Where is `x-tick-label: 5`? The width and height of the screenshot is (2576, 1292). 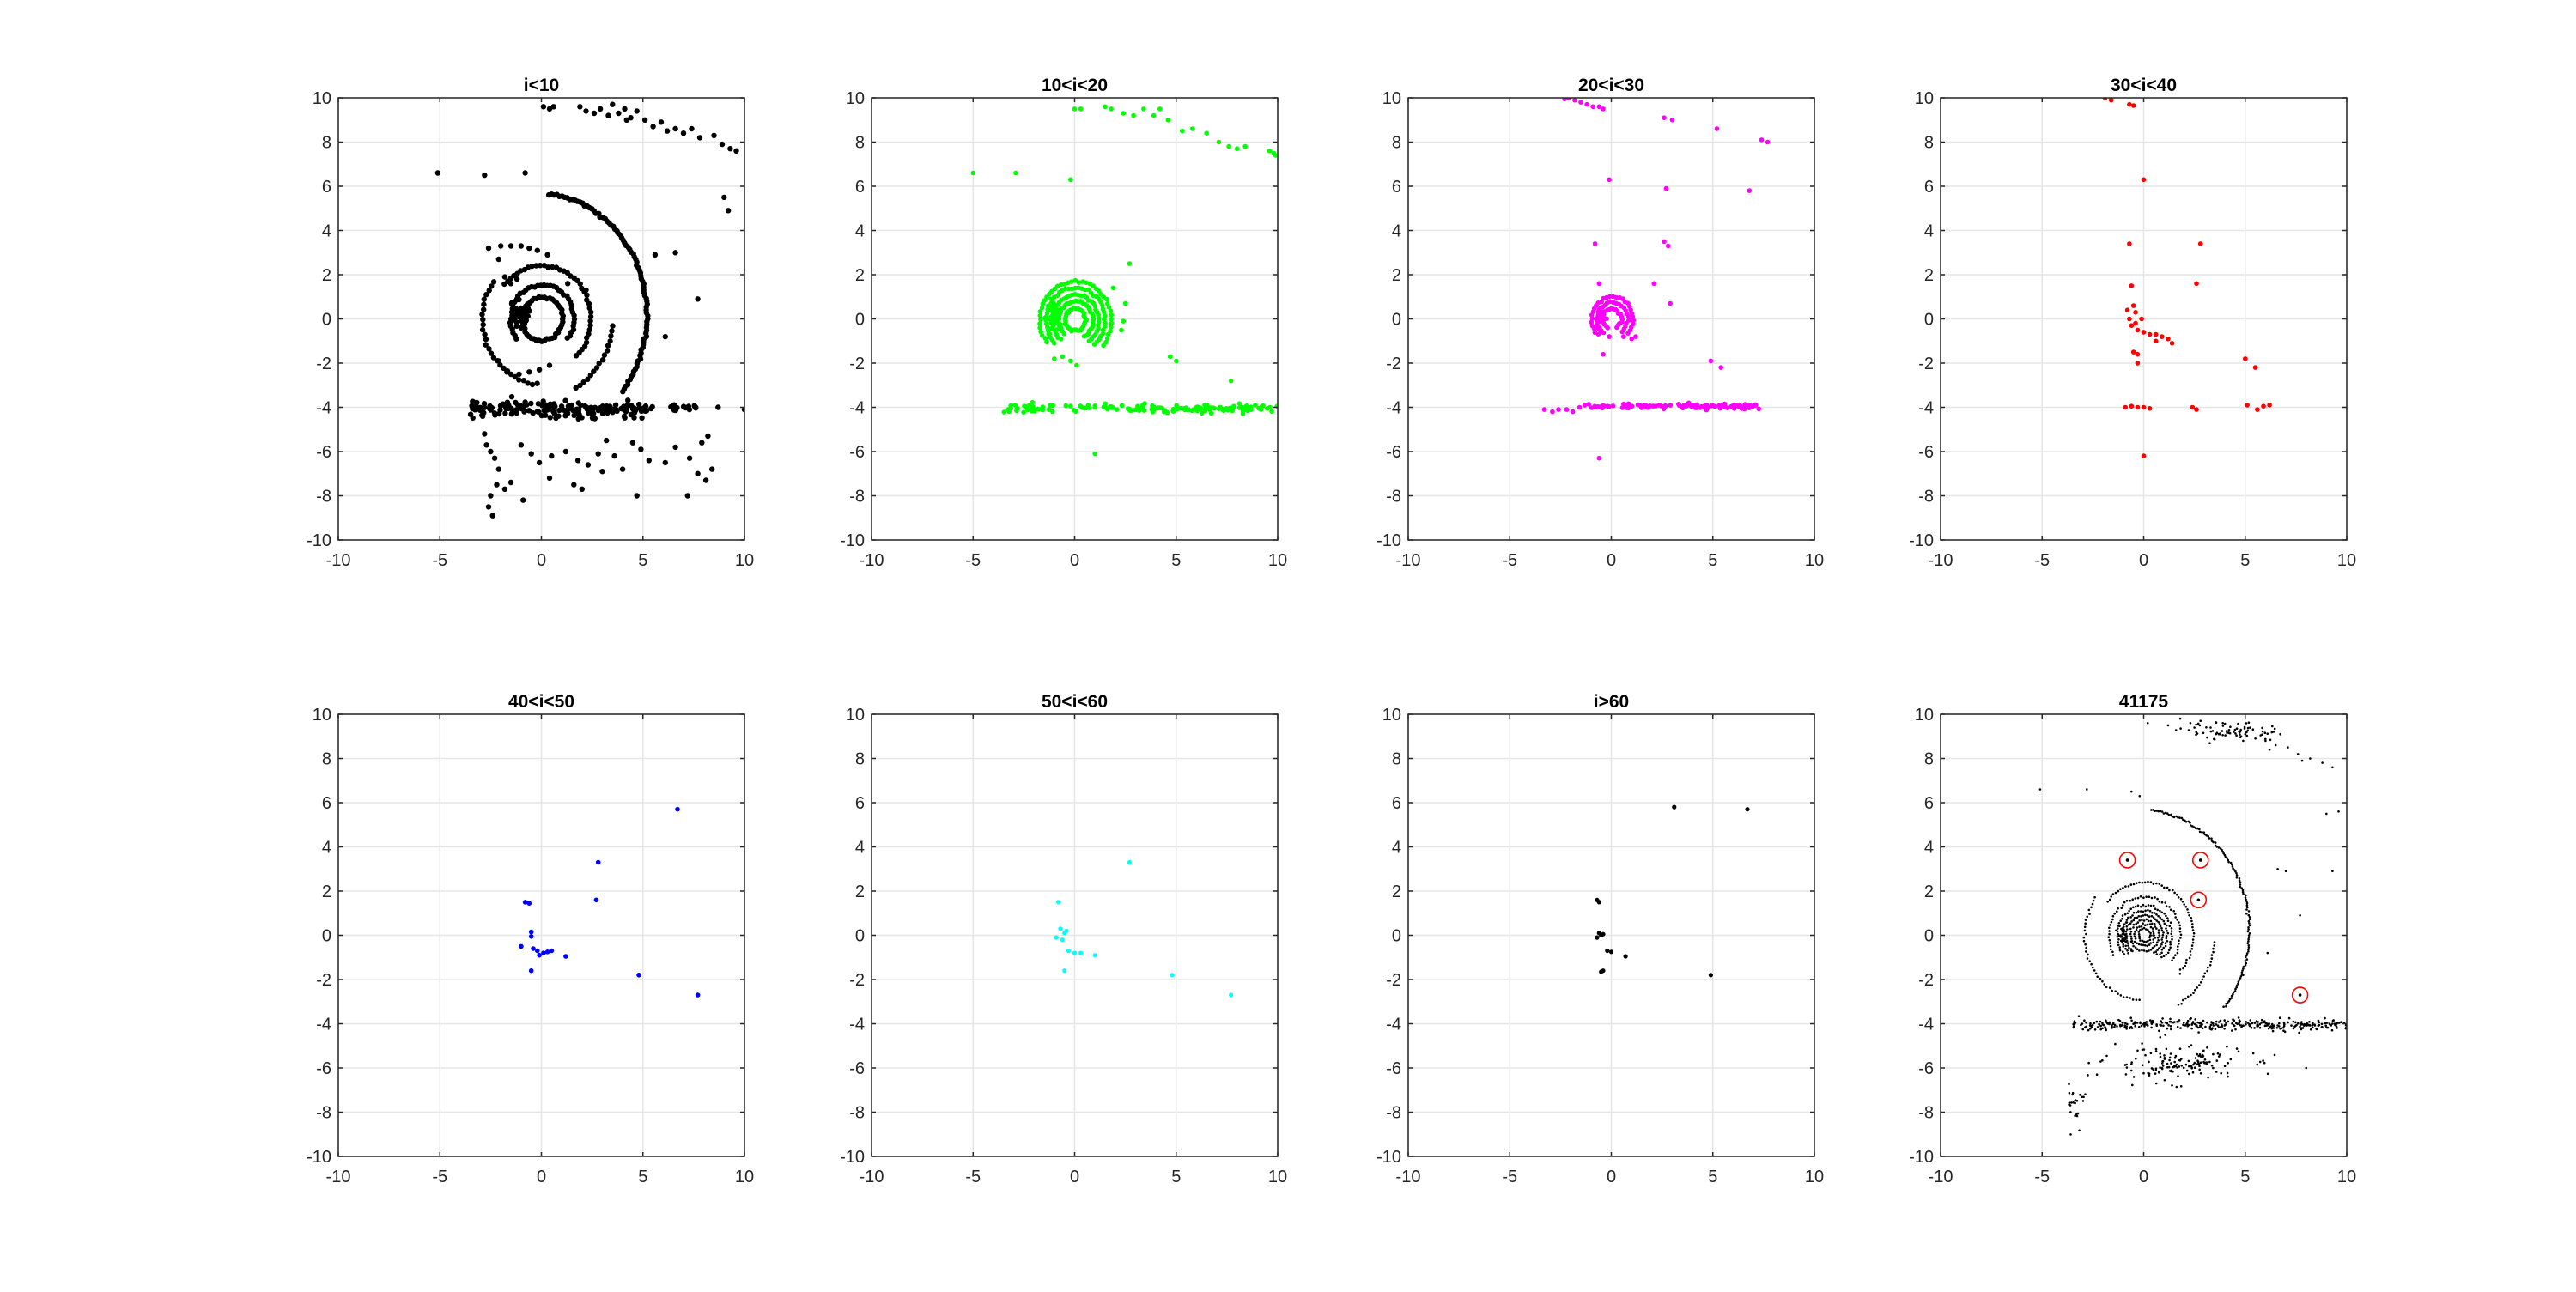 x-tick-label: 5 is located at coordinates (2245, 1177).